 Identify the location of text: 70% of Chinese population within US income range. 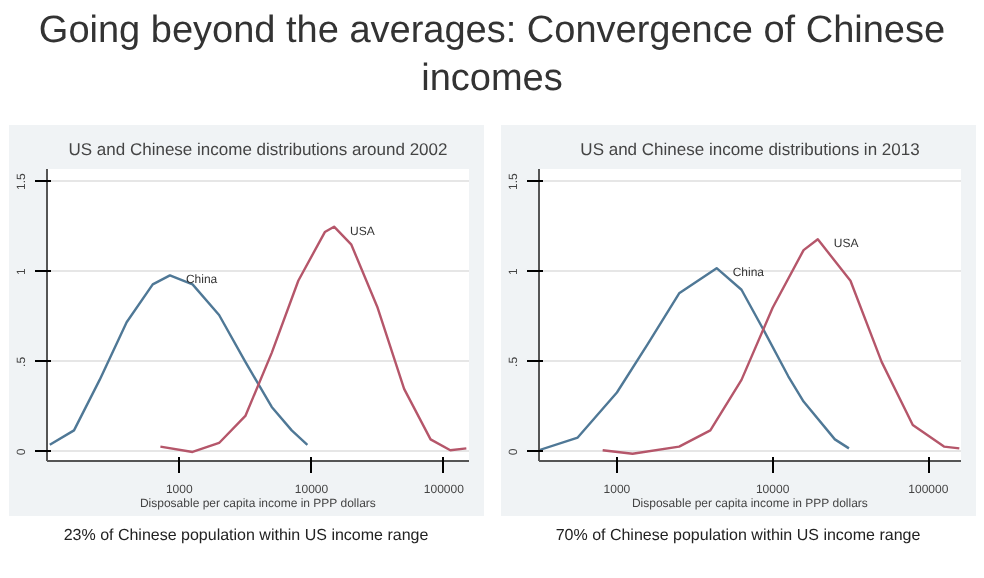
(738, 535).